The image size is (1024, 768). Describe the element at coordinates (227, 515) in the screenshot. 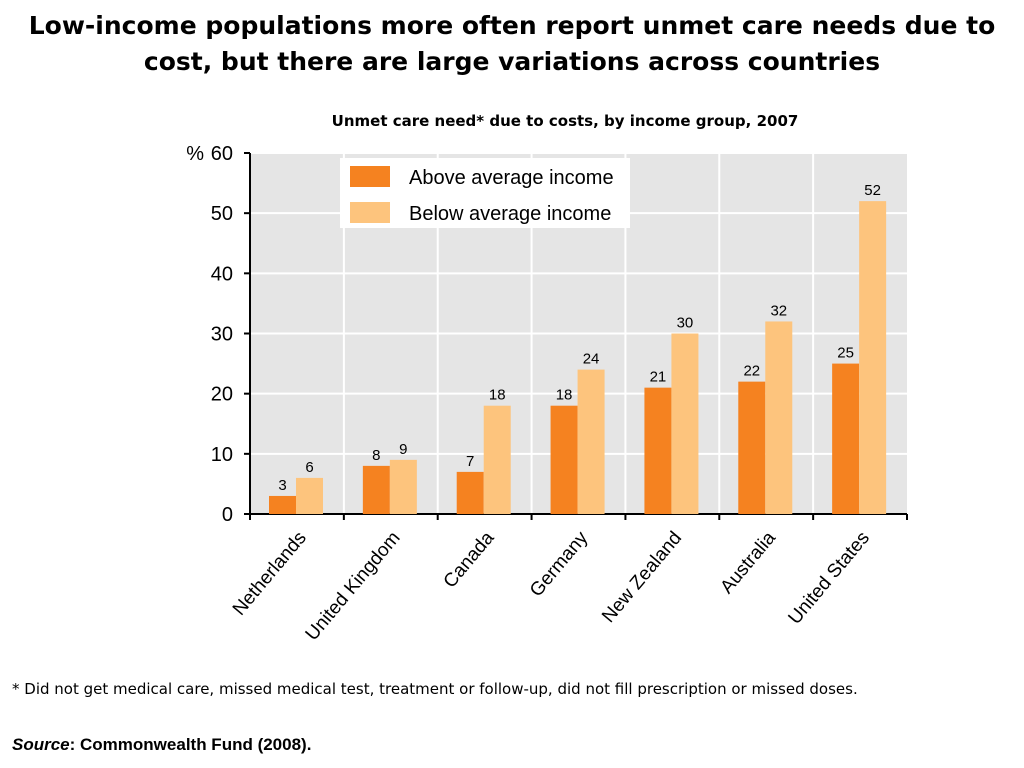

I see `y-tick-label: 0` at that location.